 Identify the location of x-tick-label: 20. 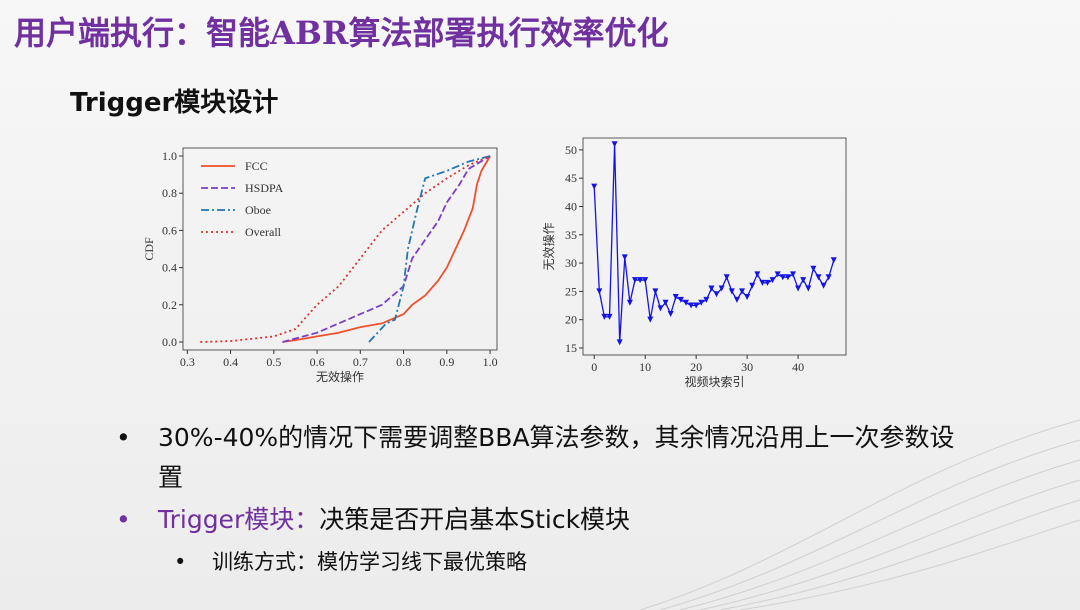
(696, 367).